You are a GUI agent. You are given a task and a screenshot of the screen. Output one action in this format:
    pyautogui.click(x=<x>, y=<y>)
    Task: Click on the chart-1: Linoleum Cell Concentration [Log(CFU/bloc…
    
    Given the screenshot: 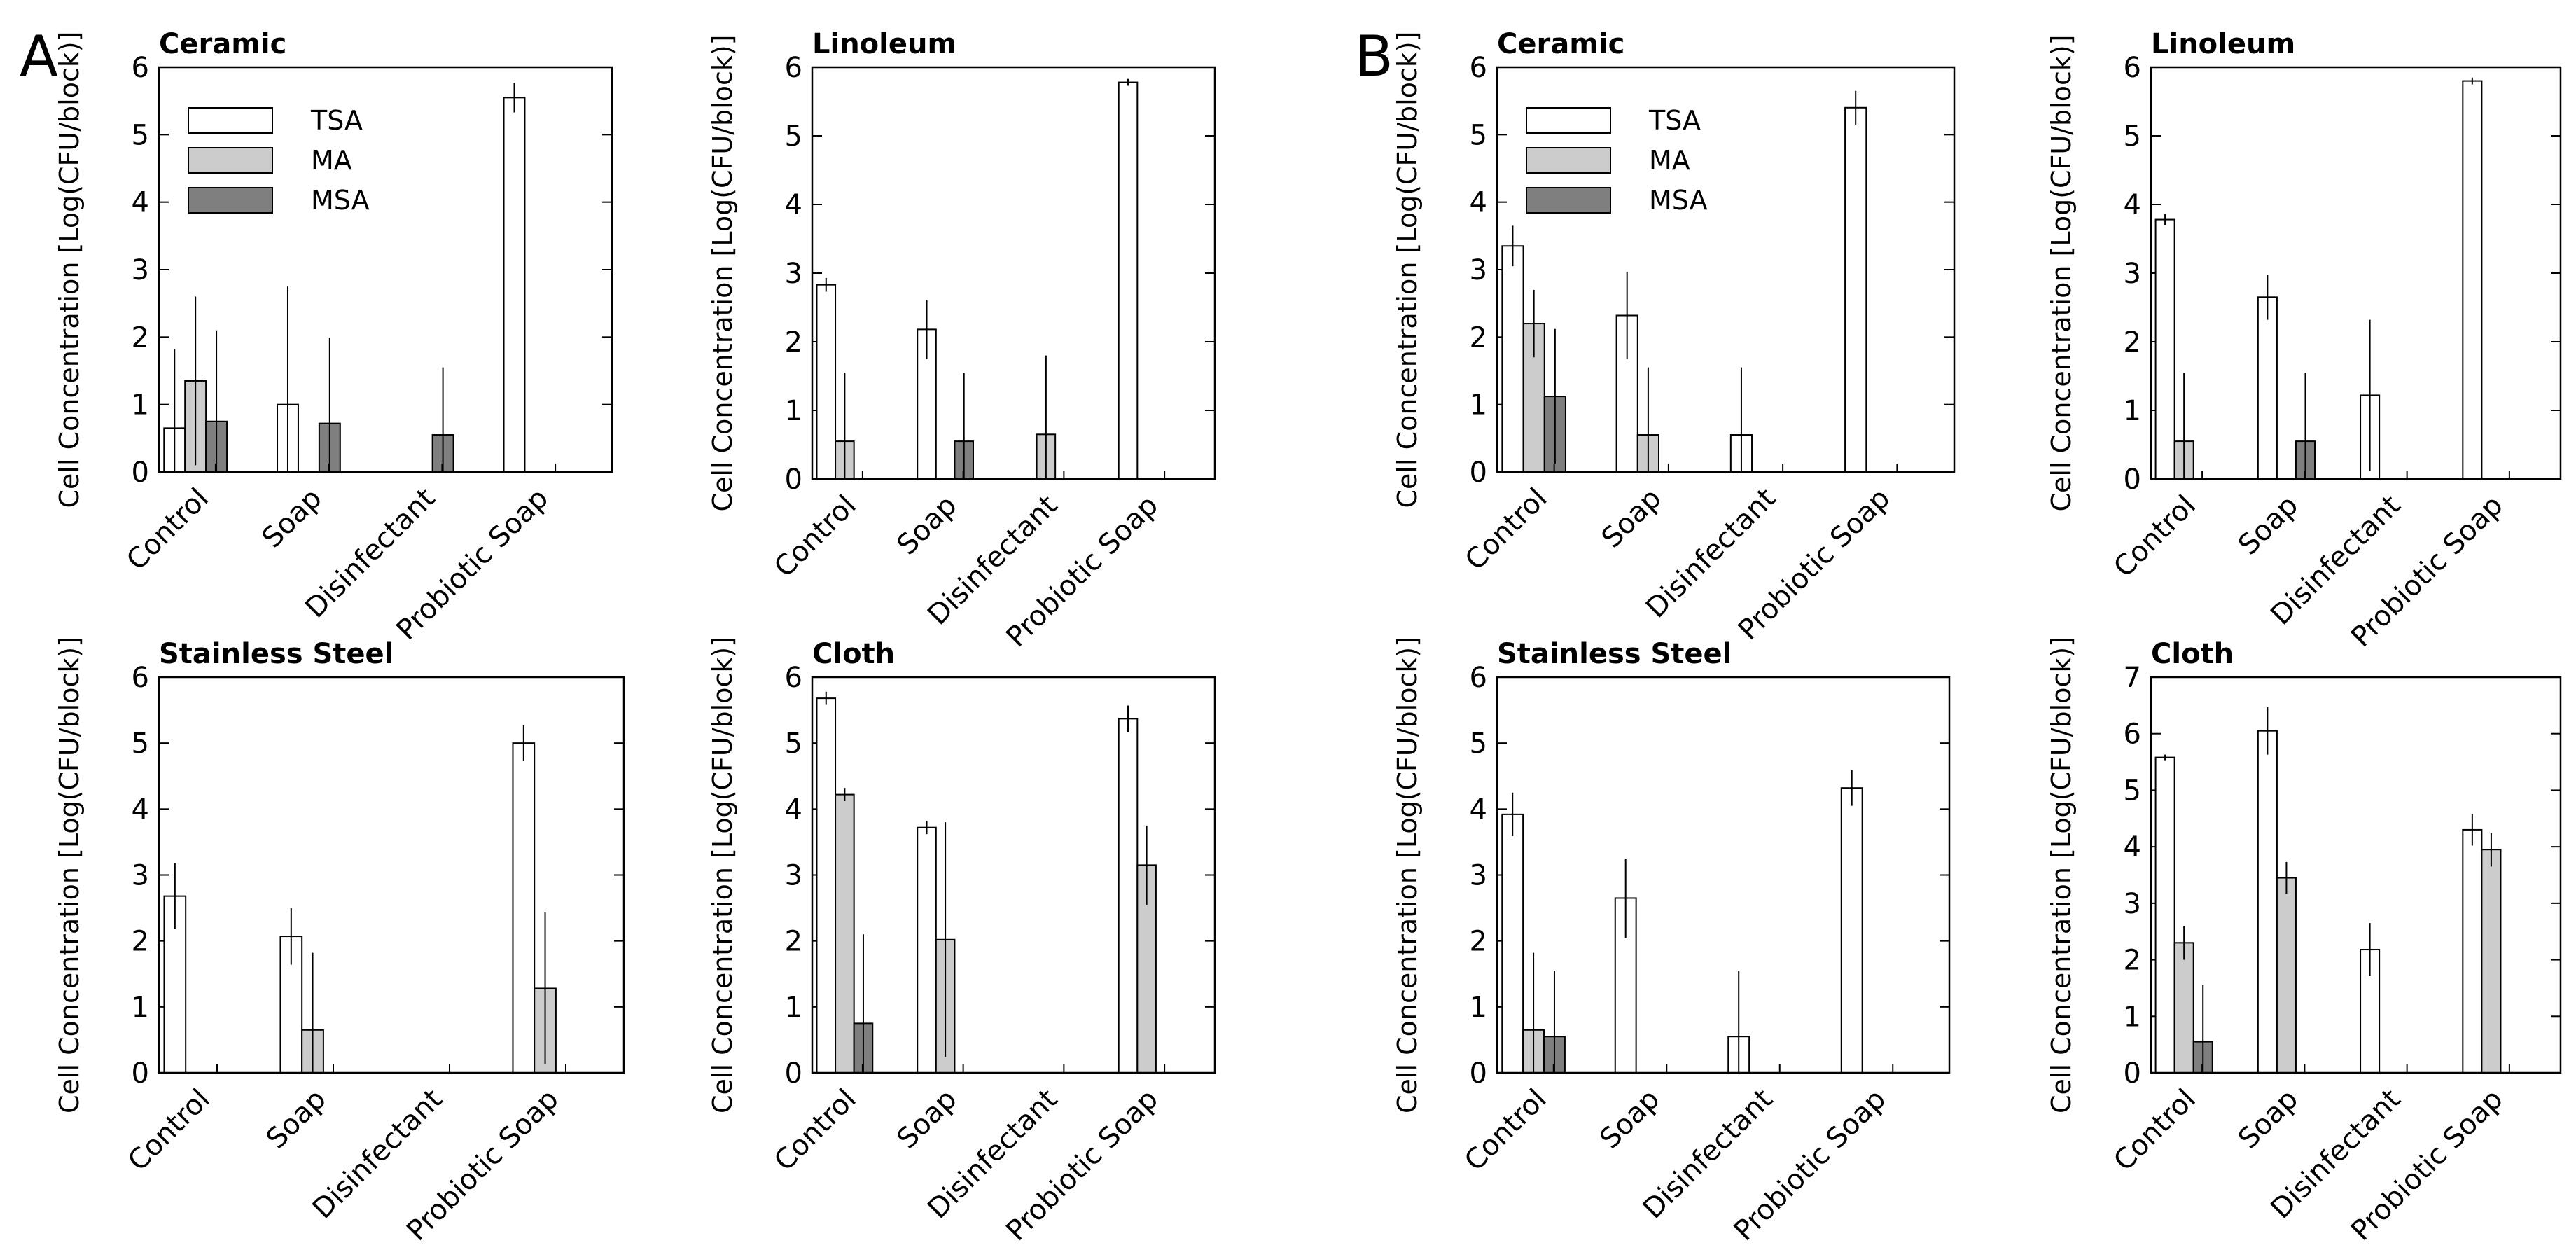 What is the action you would take?
    pyautogui.click(x=961, y=340)
    